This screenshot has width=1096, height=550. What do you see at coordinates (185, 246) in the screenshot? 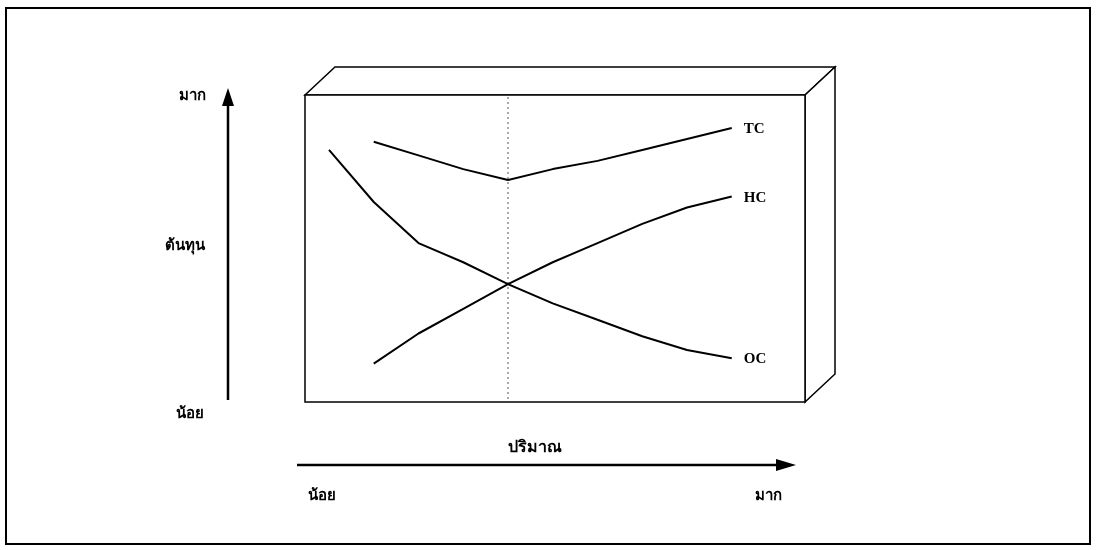
I see `text: ต้นทุน` at bounding box center [185, 246].